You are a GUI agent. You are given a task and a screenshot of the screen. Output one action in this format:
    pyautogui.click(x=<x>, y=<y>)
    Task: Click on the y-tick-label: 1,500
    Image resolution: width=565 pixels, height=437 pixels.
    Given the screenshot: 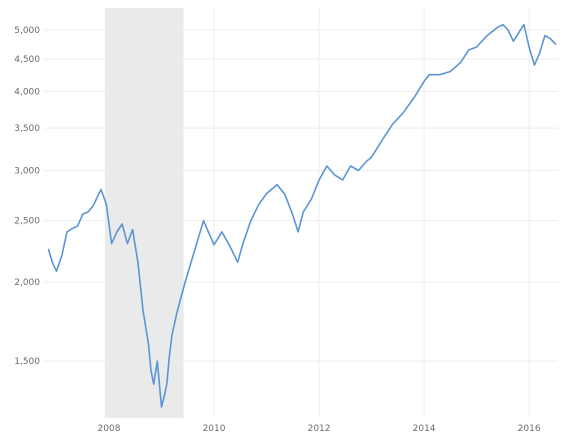 What is the action you would take?
    pyautogui.click(x=27, y=362)
    